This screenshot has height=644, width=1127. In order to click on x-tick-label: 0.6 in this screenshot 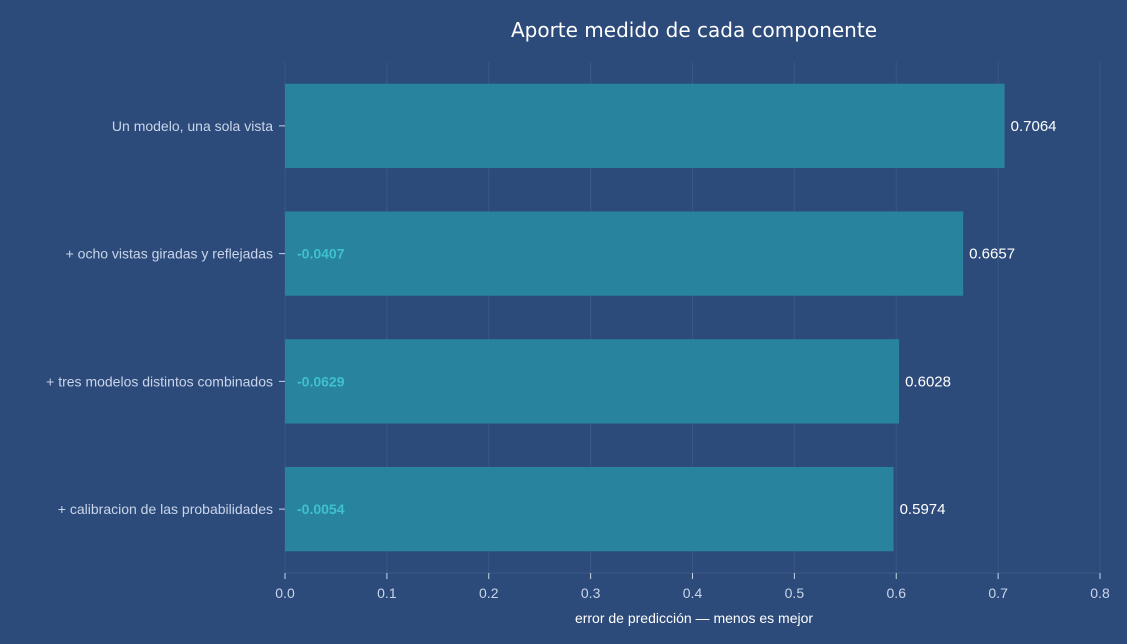, I will do `click(897, 593)`.